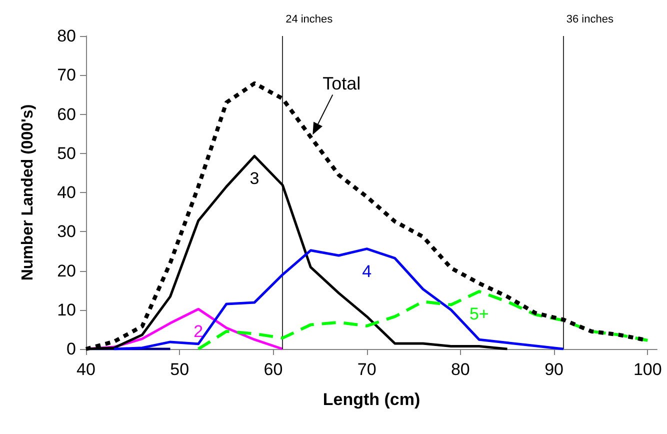  I want to click on x-tick-label: 40, so click(86, 369).